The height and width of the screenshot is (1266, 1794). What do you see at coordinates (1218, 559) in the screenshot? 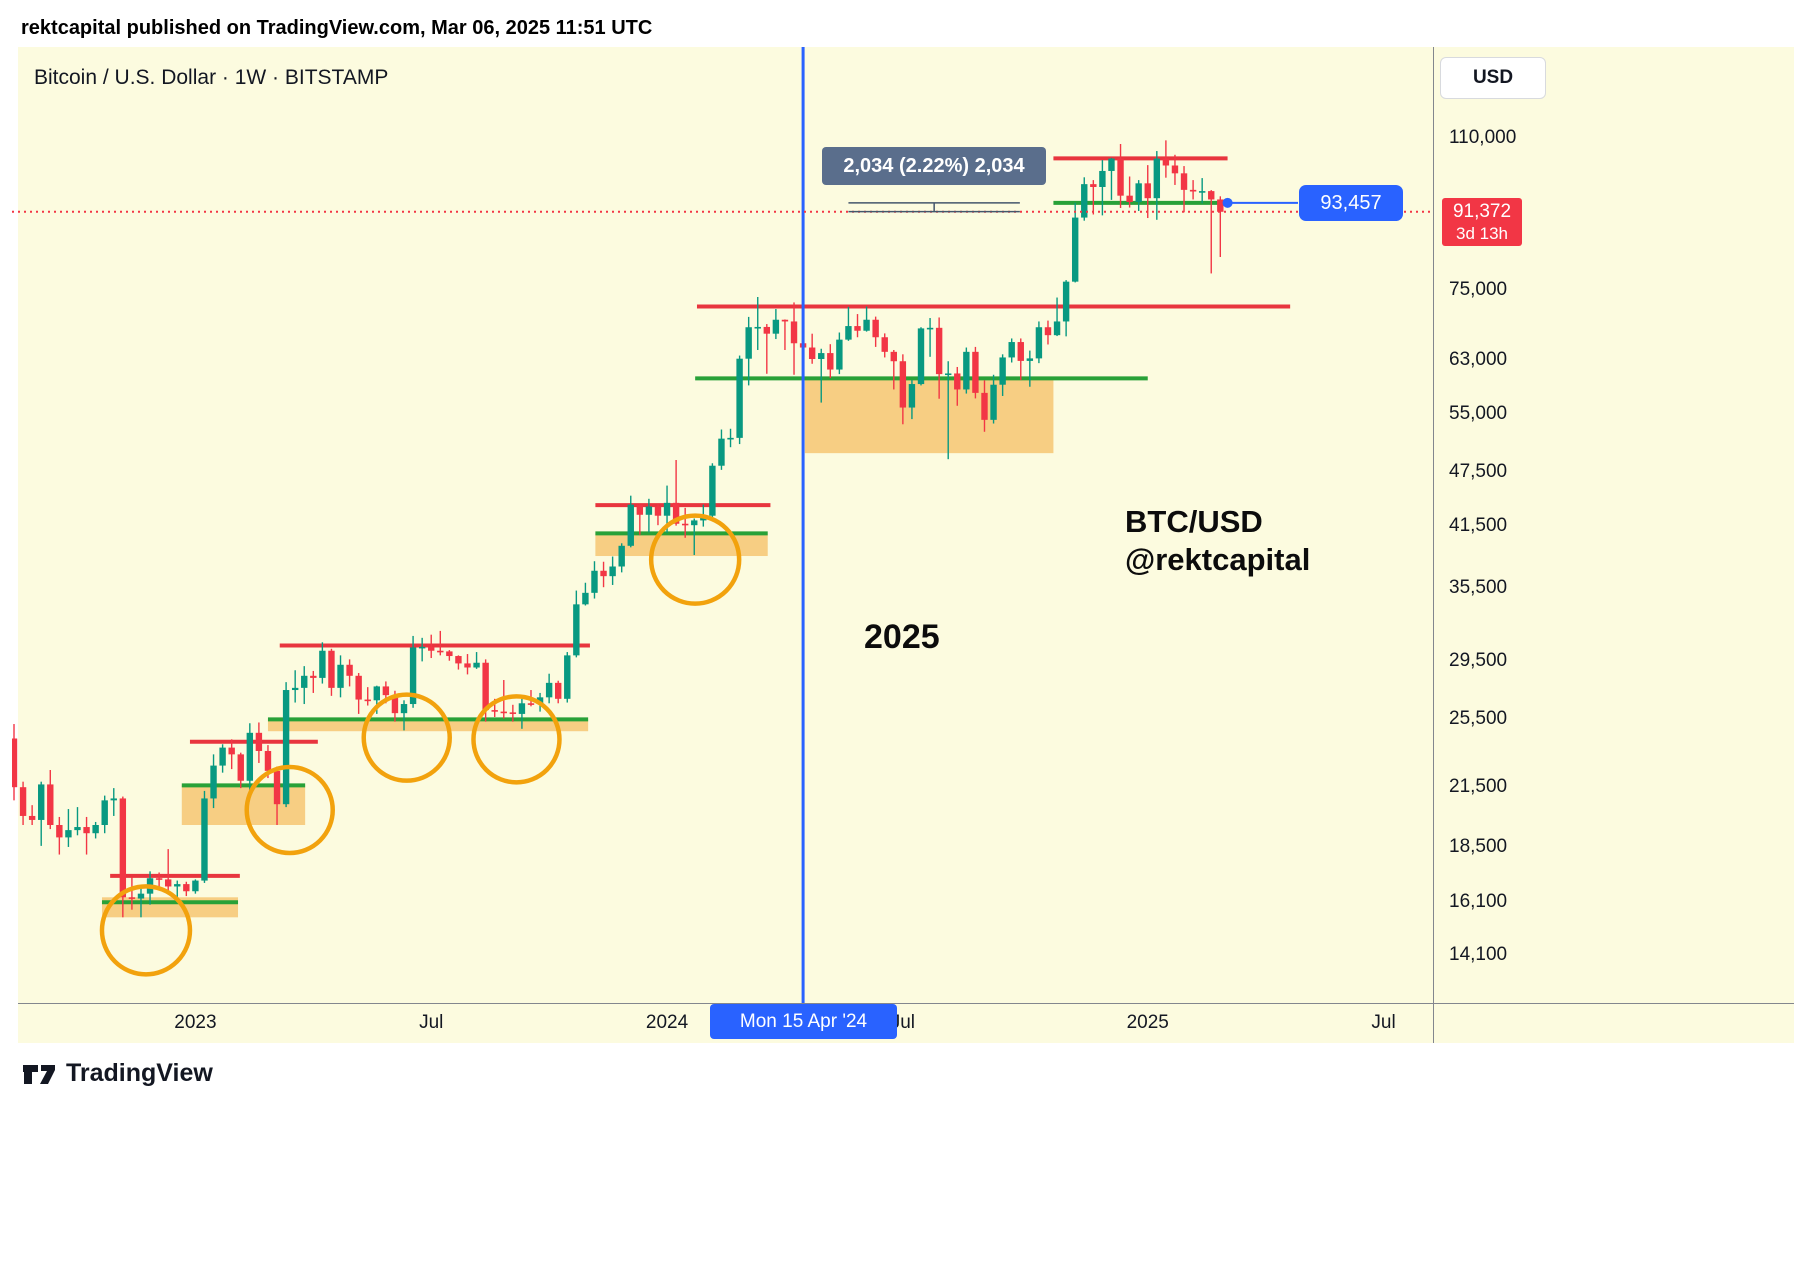
I see `watermark-handle: @rektcapital` at bounding box center [1218, 559].